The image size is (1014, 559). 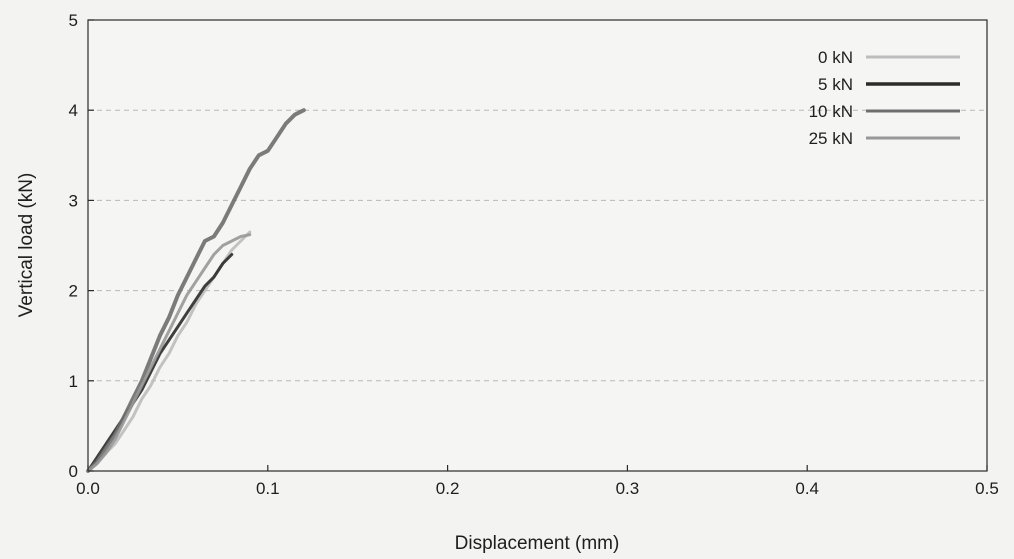 What do you see at coordinates (537, 543) in the screenshot?
I see `x-axis-title: Displacement (mm)` at bounding box center [537, 543].